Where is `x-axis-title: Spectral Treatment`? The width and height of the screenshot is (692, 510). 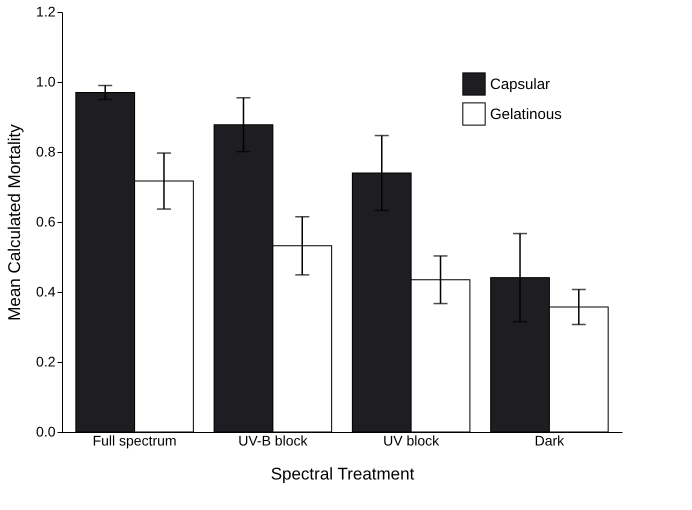
x-axis-title: Spectral Treatment is located at coordinates (342, 474).